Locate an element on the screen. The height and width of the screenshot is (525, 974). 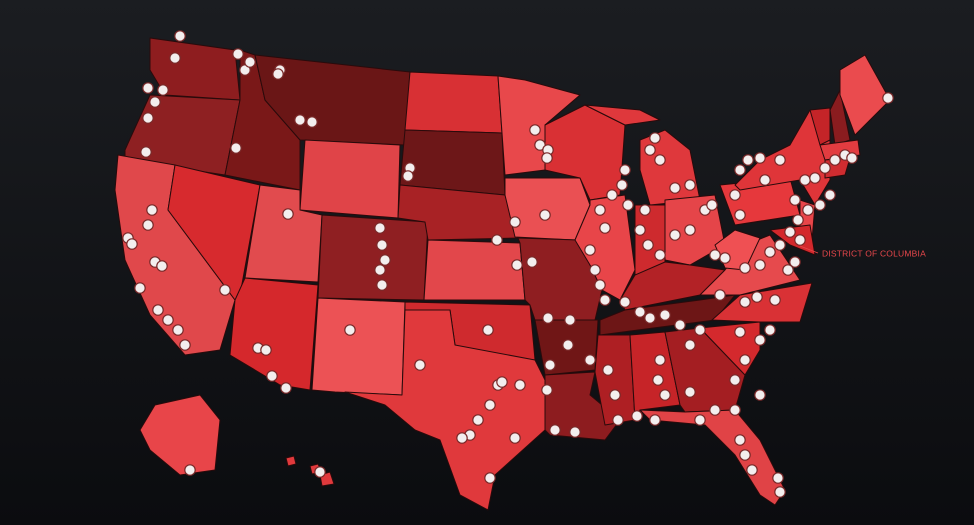
dc-label: DISTRICT OF COLUMBIA is located at coordinates (874, 253).